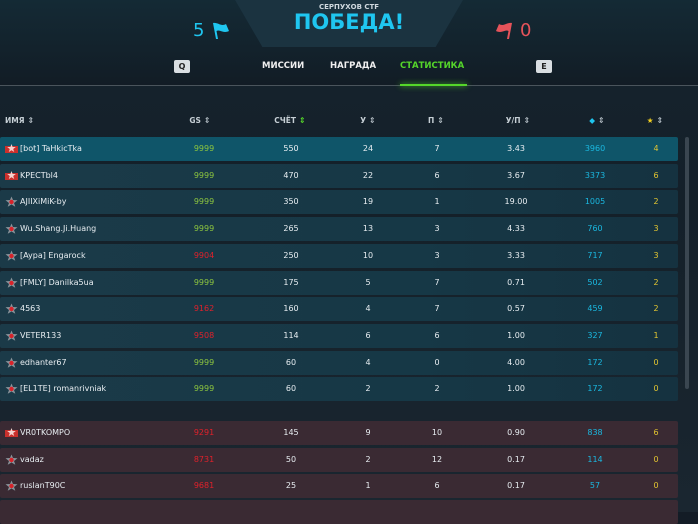 The width and height of the screenshot is (698, 524). What do you see at coordinates (595, 229) in the screenshot?
I see `crystals: 760` at bounding box center [595, 229].